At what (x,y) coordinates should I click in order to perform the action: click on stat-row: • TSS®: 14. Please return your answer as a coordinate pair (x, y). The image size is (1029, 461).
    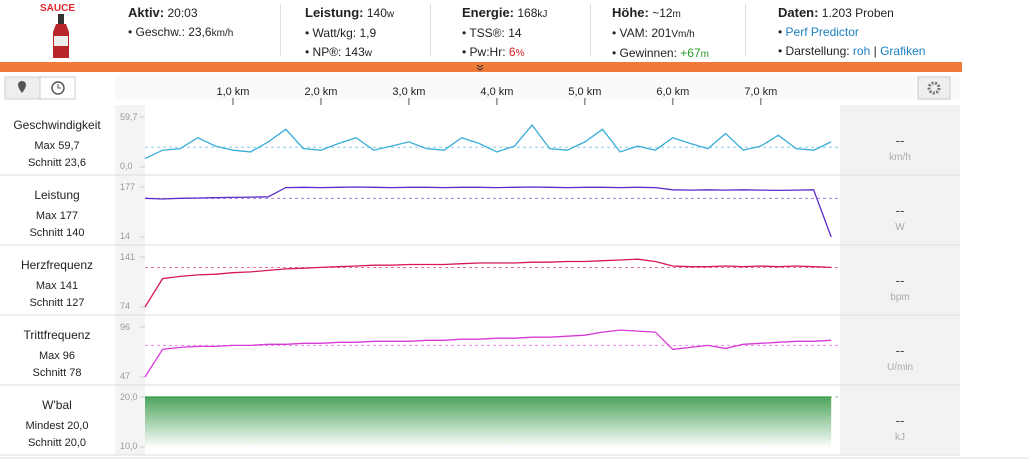
    Looking at the image, I should click on (492, 33).